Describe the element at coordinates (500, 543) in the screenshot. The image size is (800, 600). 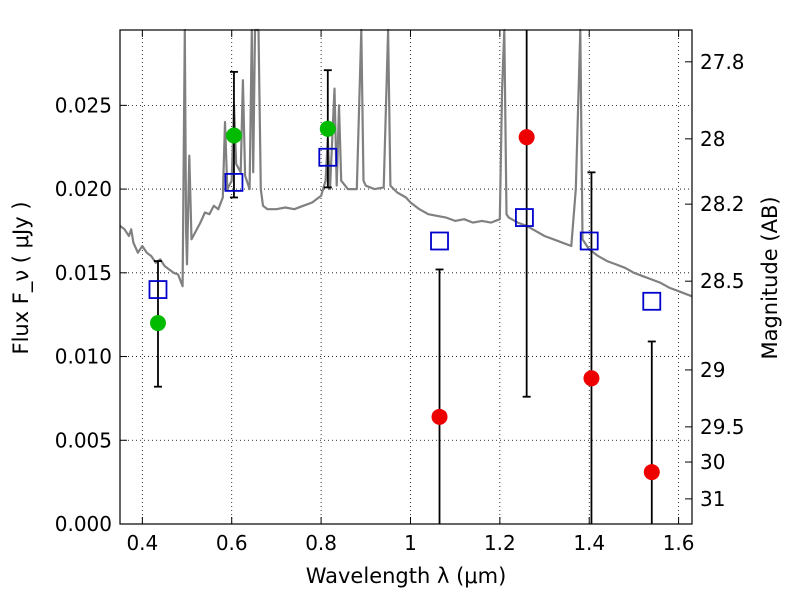
I see `x-tick-label: 1.2` at that location.